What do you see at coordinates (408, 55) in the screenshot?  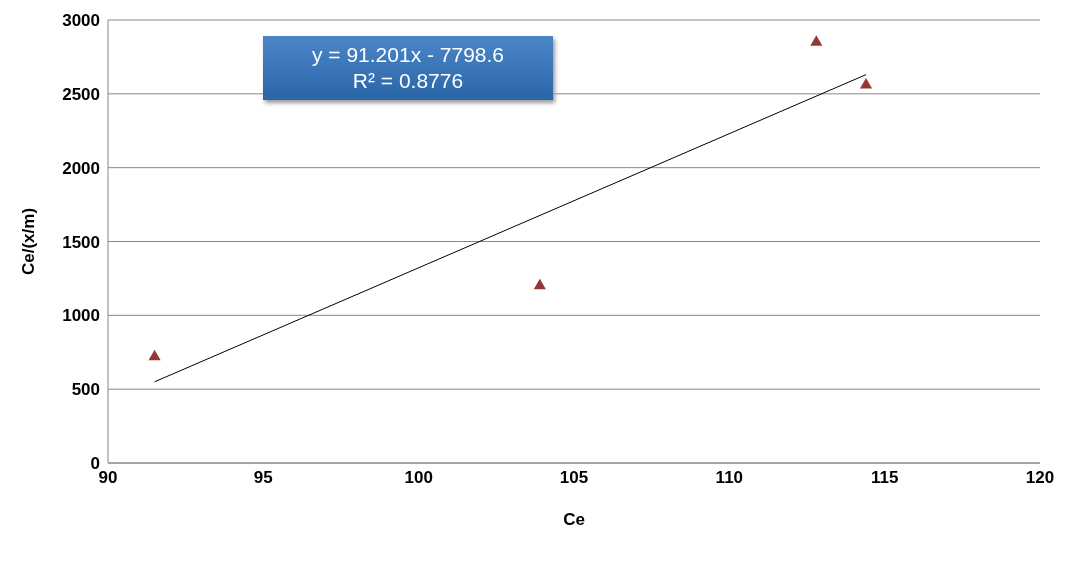 I see `annotation: y = 91.201x - 7798.6` at bounding box center [408, 55].